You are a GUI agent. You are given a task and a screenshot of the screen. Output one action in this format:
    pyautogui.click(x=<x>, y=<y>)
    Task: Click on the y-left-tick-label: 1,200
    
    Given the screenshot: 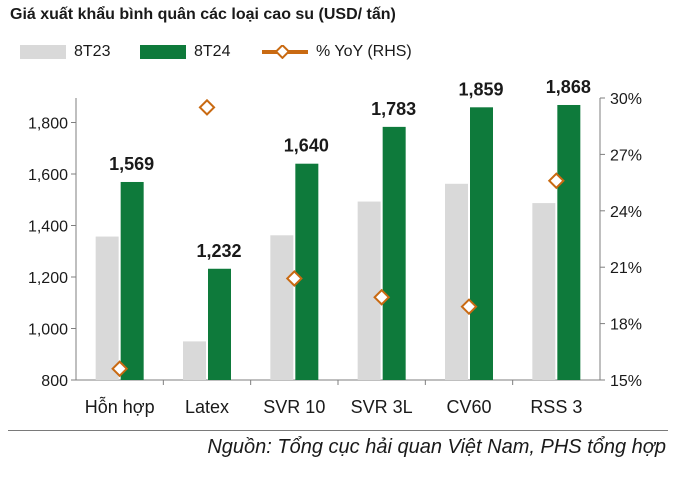 What is the action you would take?
    pyautogui.click(x=48, y=278)
    